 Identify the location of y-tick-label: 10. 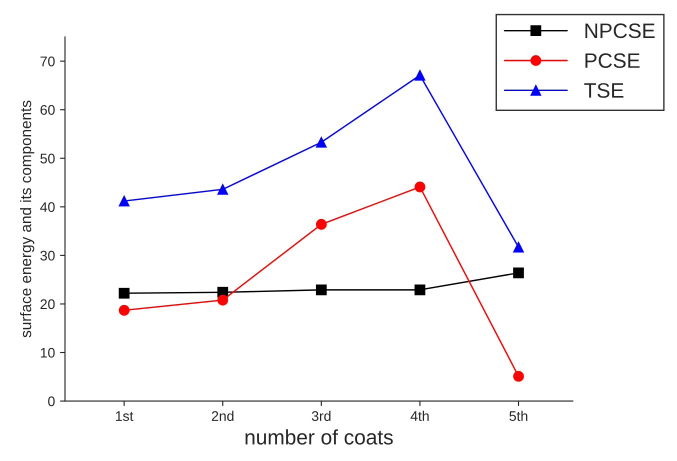
(47, 353).